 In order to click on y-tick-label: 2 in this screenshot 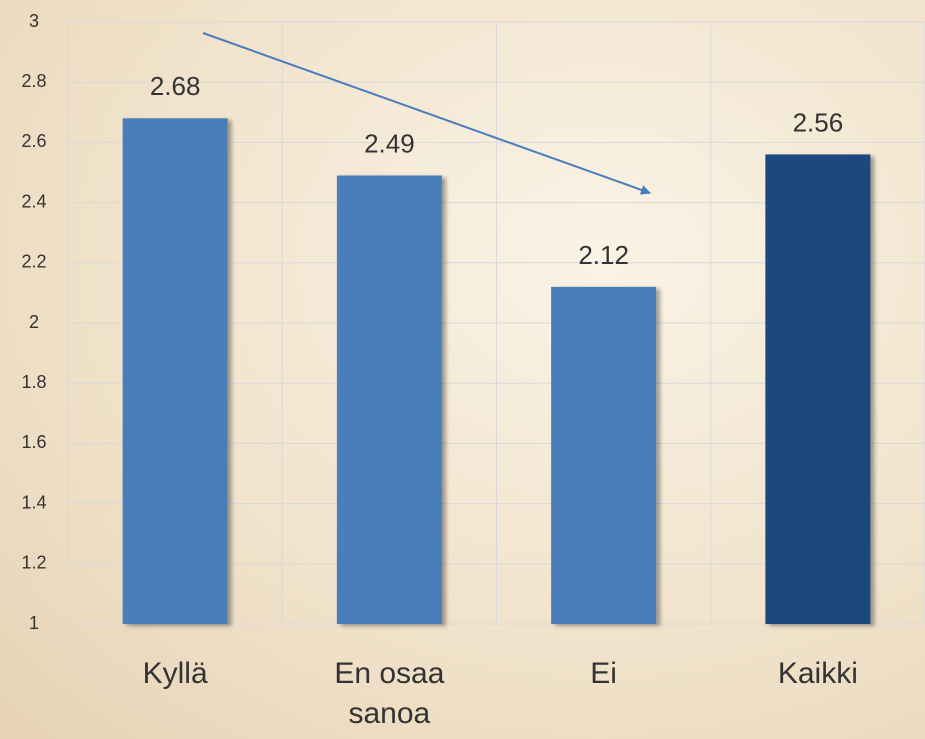, I will do `click(34, 322)`.